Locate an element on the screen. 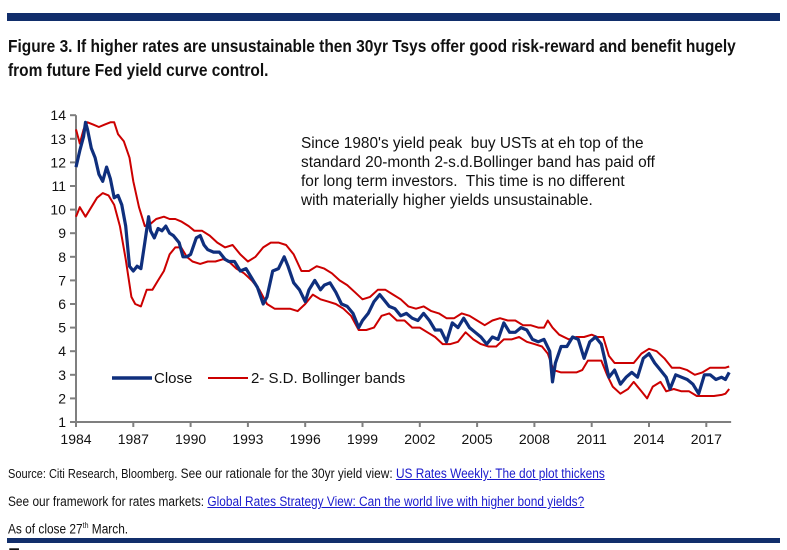 This screenshot has width=787, height=550. x-tick-label: 1993 is located at coordinates (247, 439).